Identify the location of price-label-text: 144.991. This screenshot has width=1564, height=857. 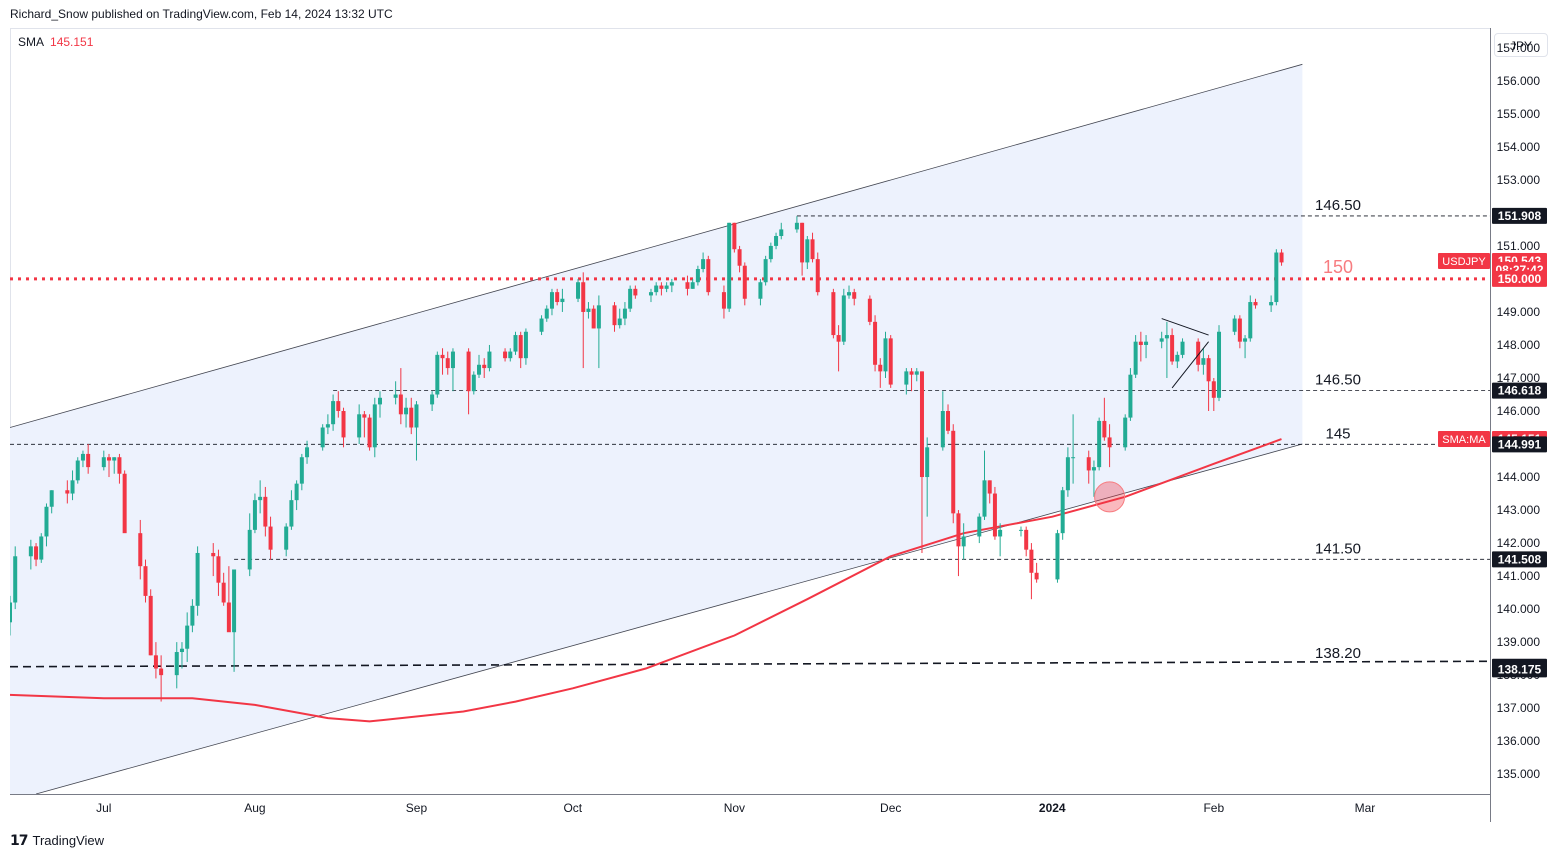
(1520, 444).